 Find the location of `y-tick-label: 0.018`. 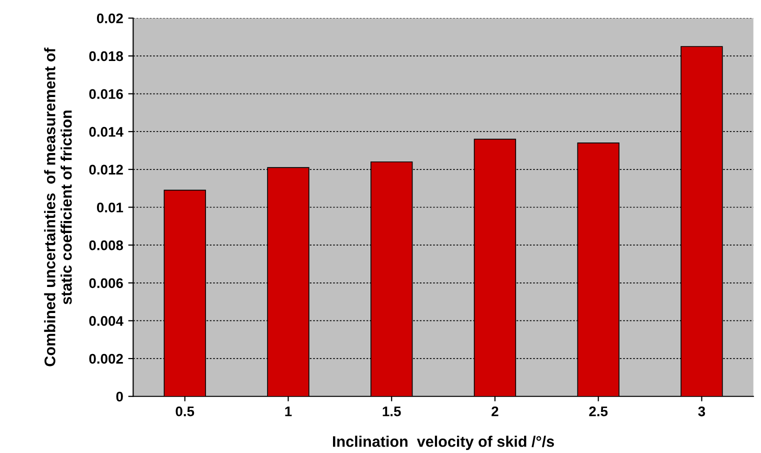

y-tick-label: 0.018 is located at coordinates (106, 56).